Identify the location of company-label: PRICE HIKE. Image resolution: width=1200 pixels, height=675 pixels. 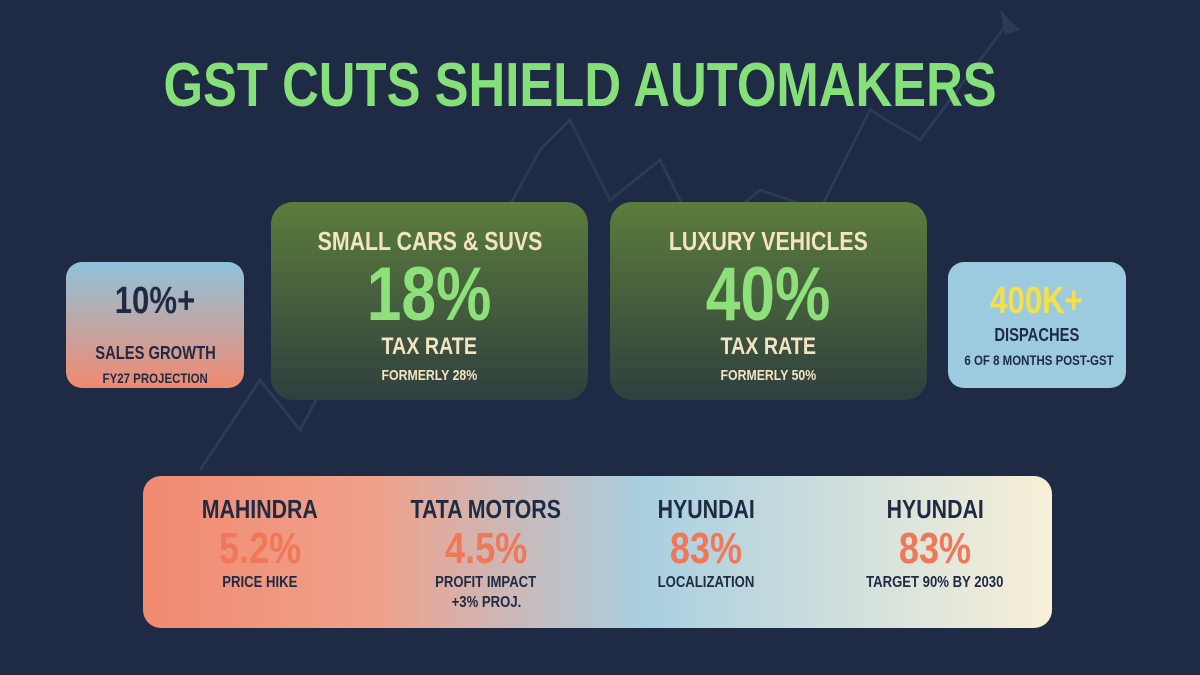
(260, 582).